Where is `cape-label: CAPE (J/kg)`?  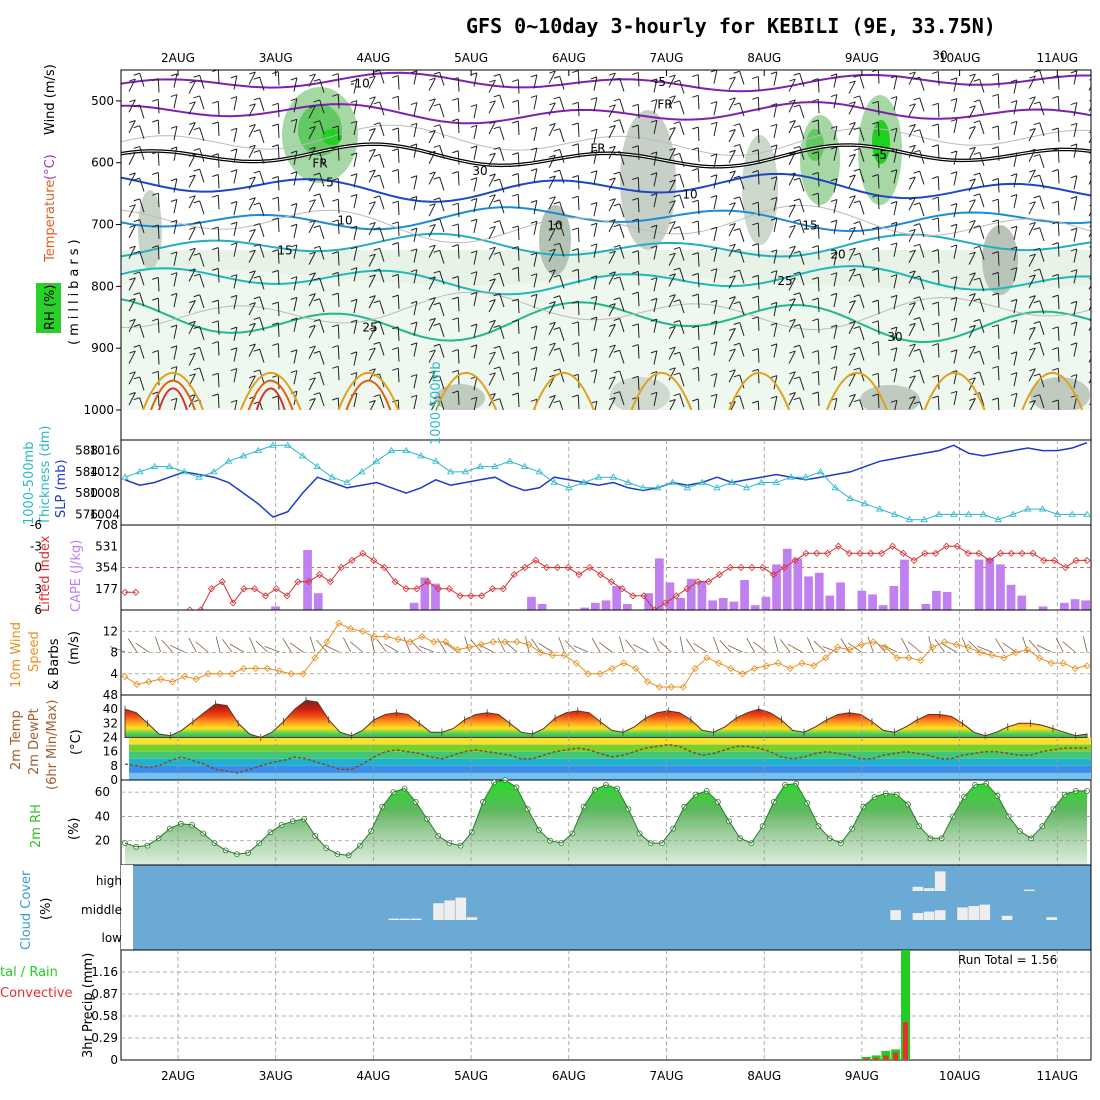 cape-label: CAPE (J/kg) is located at coordinates (76, 576).